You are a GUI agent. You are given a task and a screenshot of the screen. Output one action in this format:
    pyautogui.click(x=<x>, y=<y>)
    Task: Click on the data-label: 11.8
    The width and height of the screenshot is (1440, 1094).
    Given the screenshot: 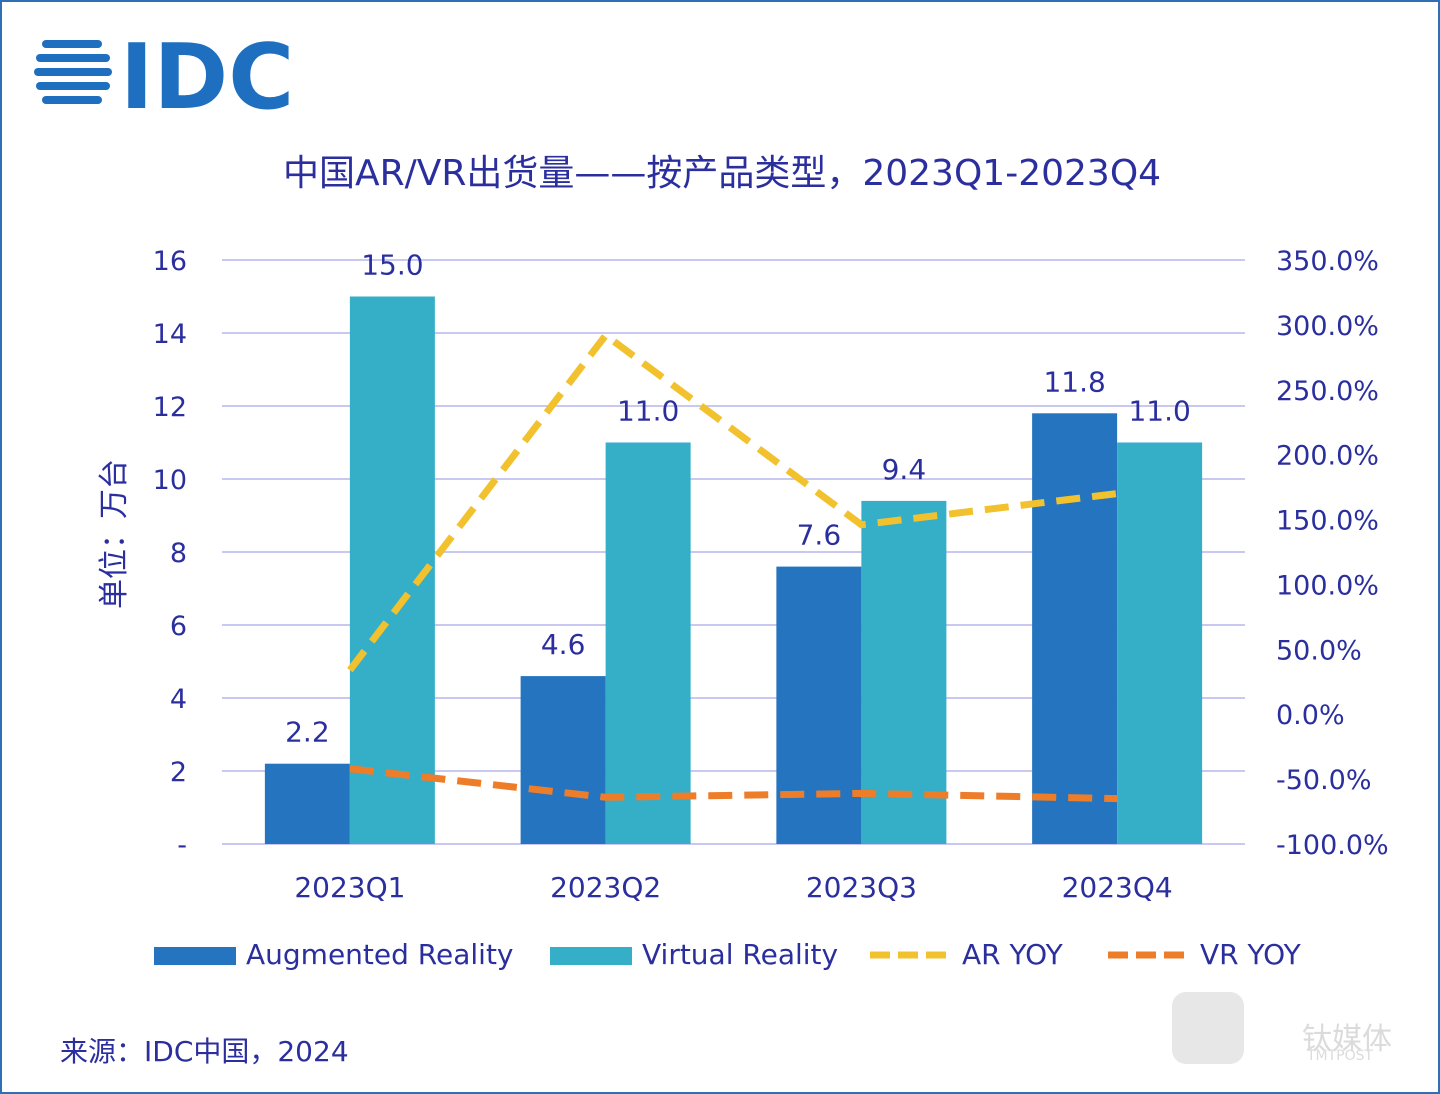 What is the action you would take?
    pyautogui.click(x=1074, y=381)
    